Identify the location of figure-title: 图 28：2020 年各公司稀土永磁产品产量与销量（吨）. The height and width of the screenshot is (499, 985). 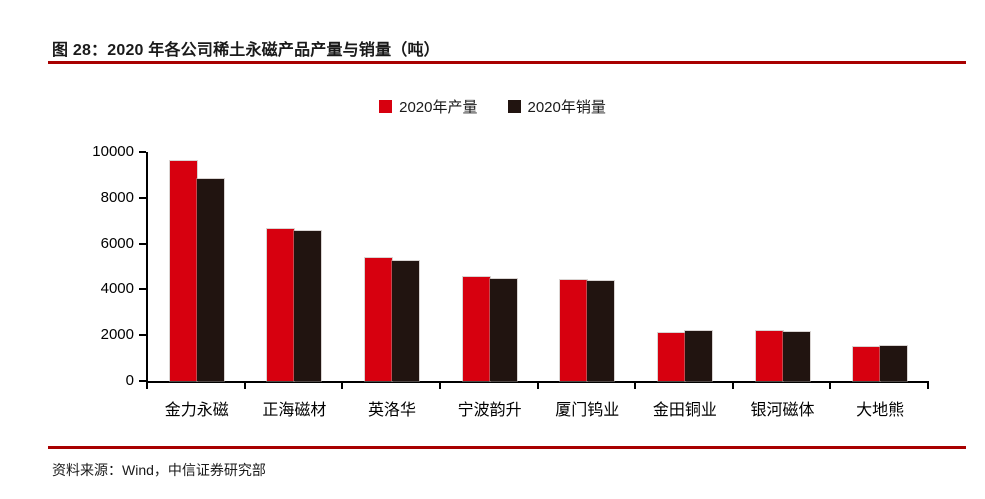
(246, 50).